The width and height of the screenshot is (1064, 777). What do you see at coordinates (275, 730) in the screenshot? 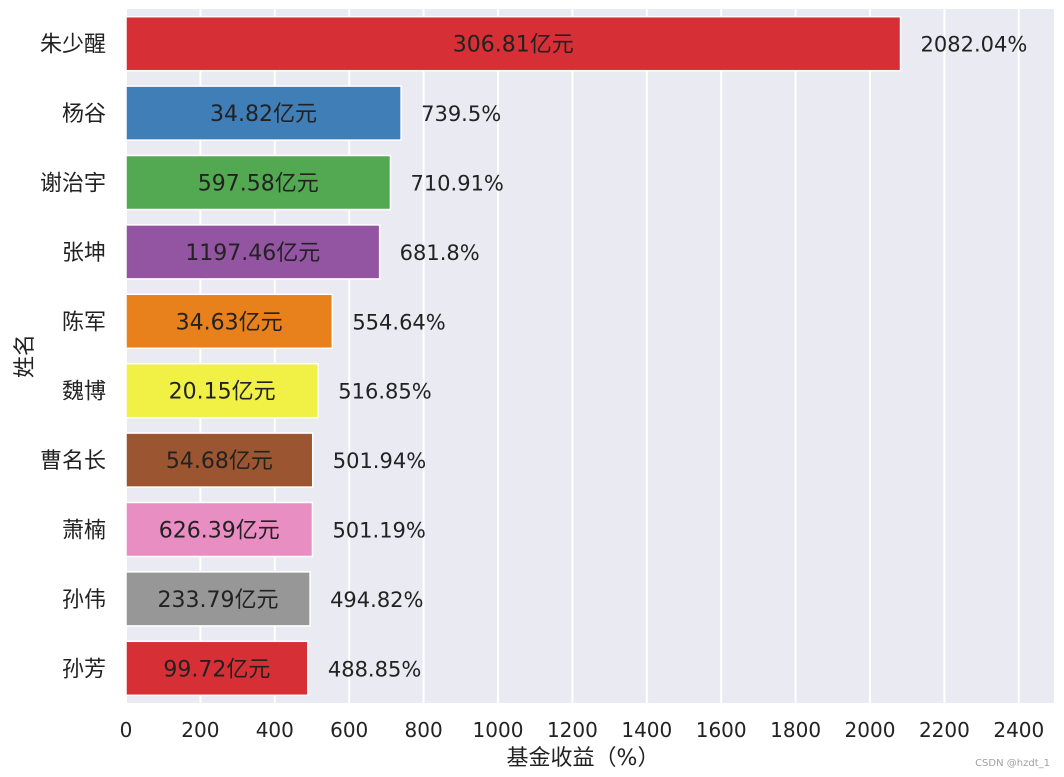
I see `x-tick-label: 400` at bounding box center [275, 730].